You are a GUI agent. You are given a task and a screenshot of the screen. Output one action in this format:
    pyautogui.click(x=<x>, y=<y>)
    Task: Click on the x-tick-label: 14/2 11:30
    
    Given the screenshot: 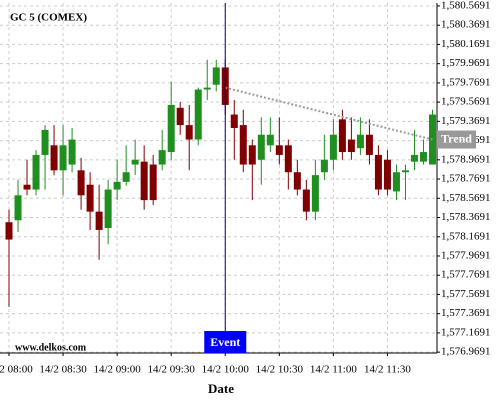 What is the action you would take?
    pyautogui.click(x=387, y=370)
    